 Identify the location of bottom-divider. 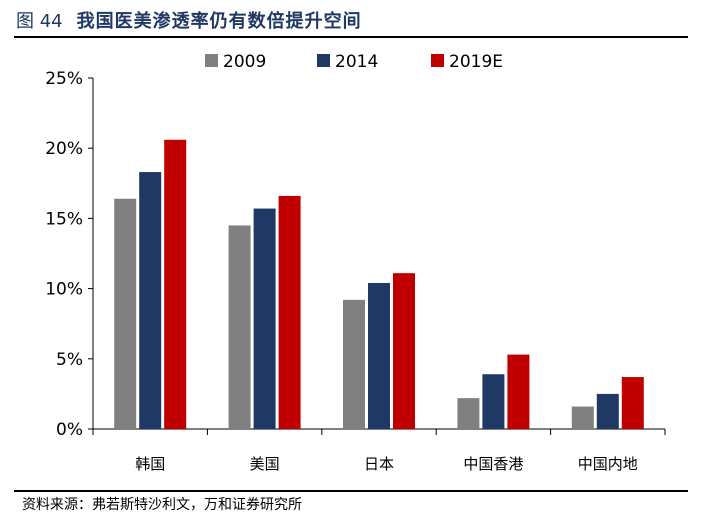
(351, 491).